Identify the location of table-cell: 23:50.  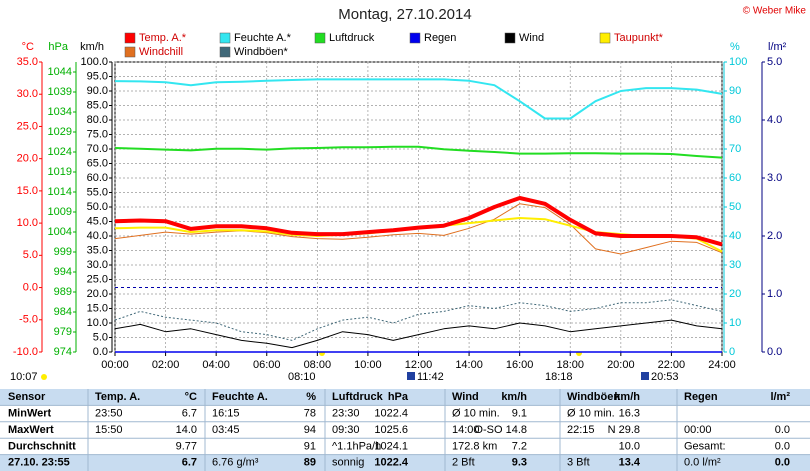
(109, 414).